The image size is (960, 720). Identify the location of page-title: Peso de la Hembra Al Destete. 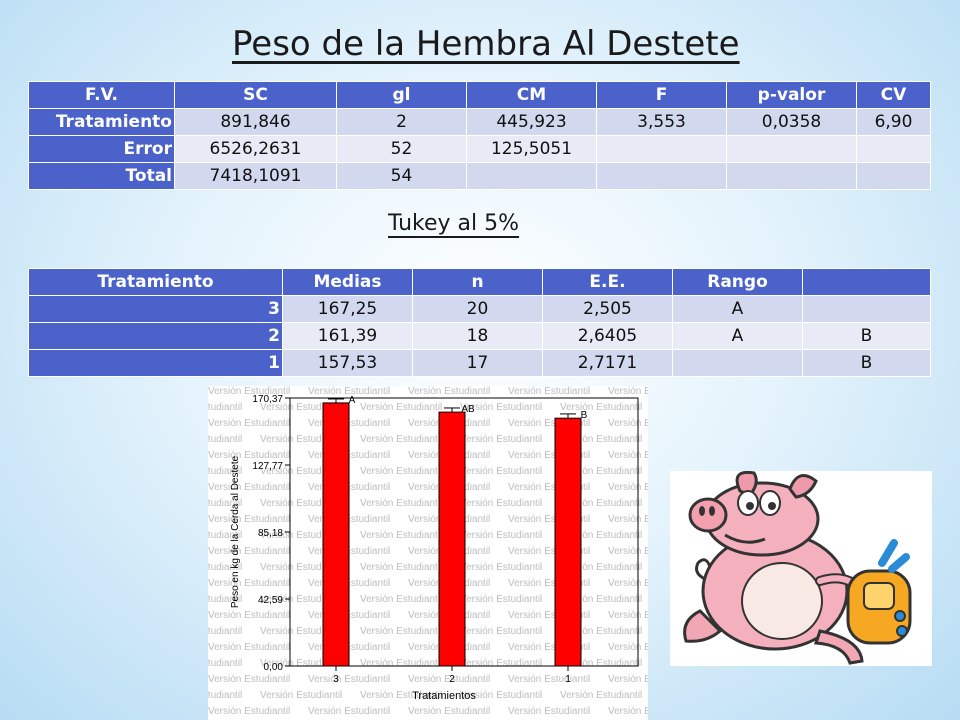
(486, 44).